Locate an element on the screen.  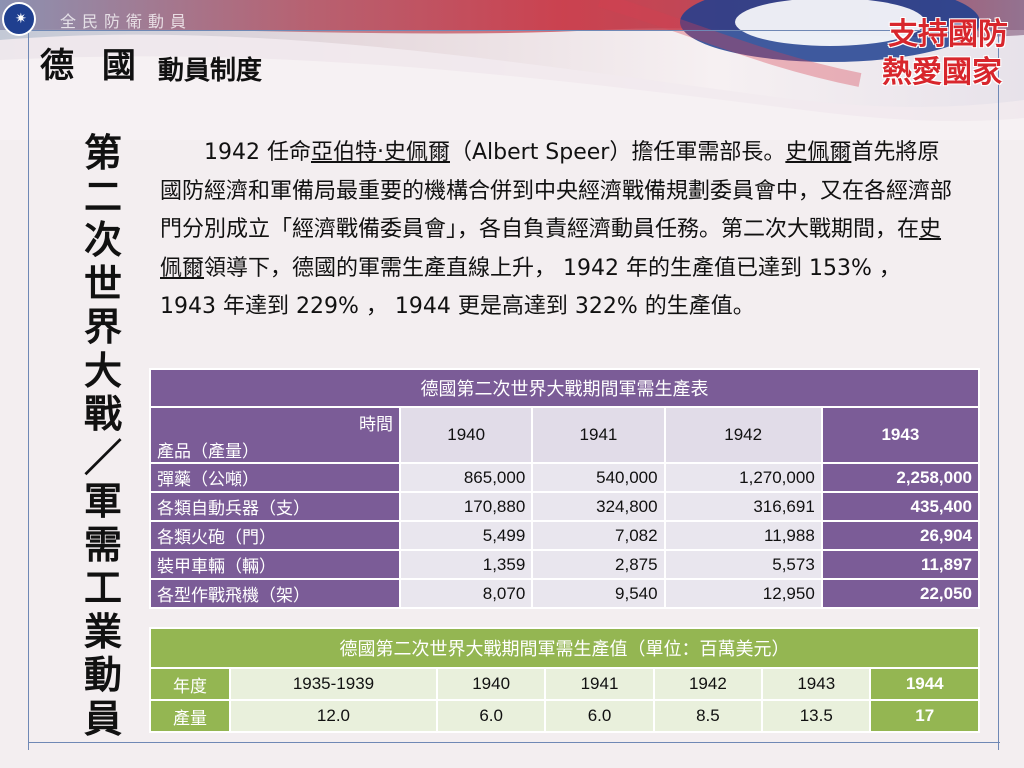
table-caption: 德國第二次世界大戰期間軍需生產值（單位：百萬美元） is located at coordinates (564, 648).